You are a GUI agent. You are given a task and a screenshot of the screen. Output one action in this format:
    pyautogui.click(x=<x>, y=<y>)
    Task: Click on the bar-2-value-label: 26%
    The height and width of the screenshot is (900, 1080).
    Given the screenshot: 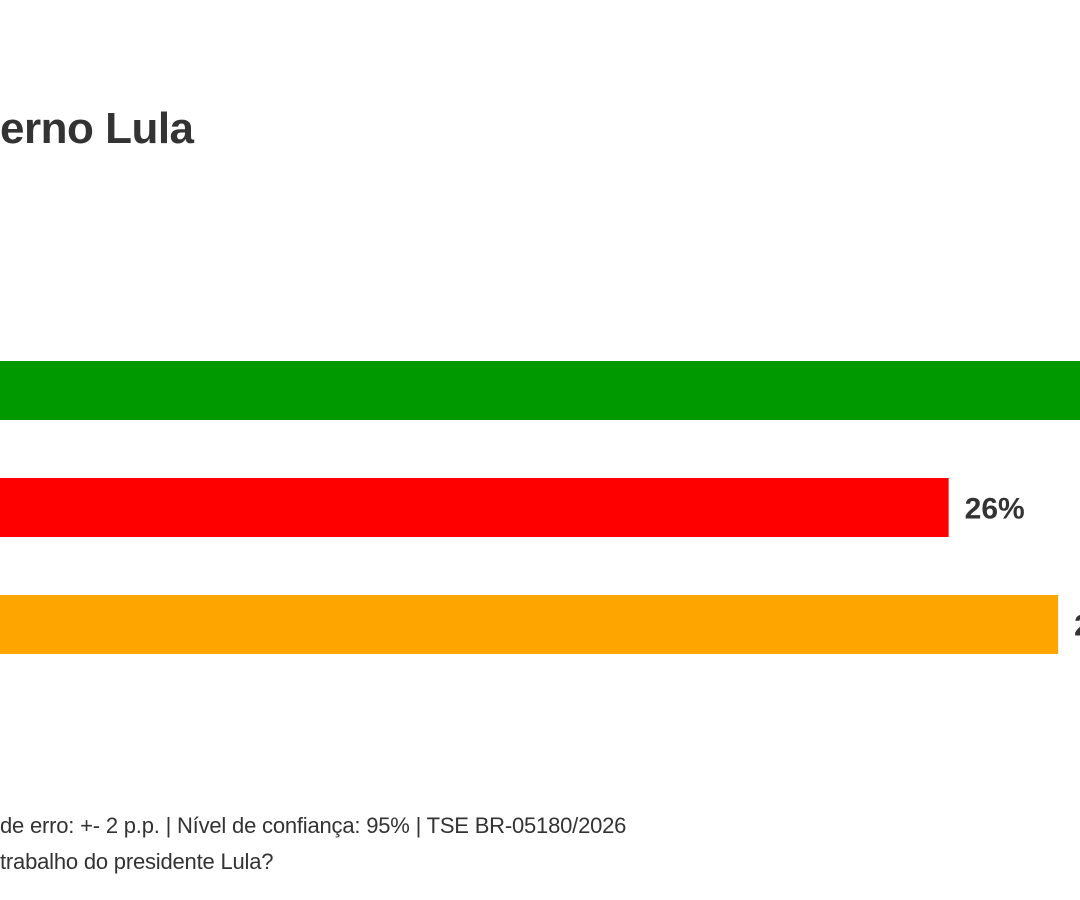 What is the action you would take?
    pyautogui.click(x=995, y=509)
    